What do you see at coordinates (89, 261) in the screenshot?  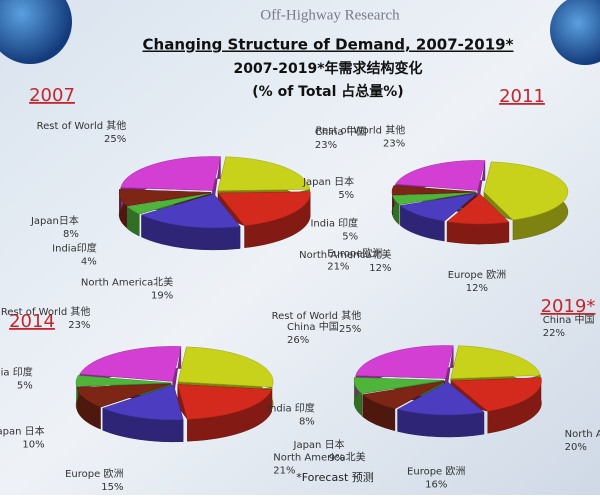 I see `slice-value-label: 4%` at bounding box center [89, 261].